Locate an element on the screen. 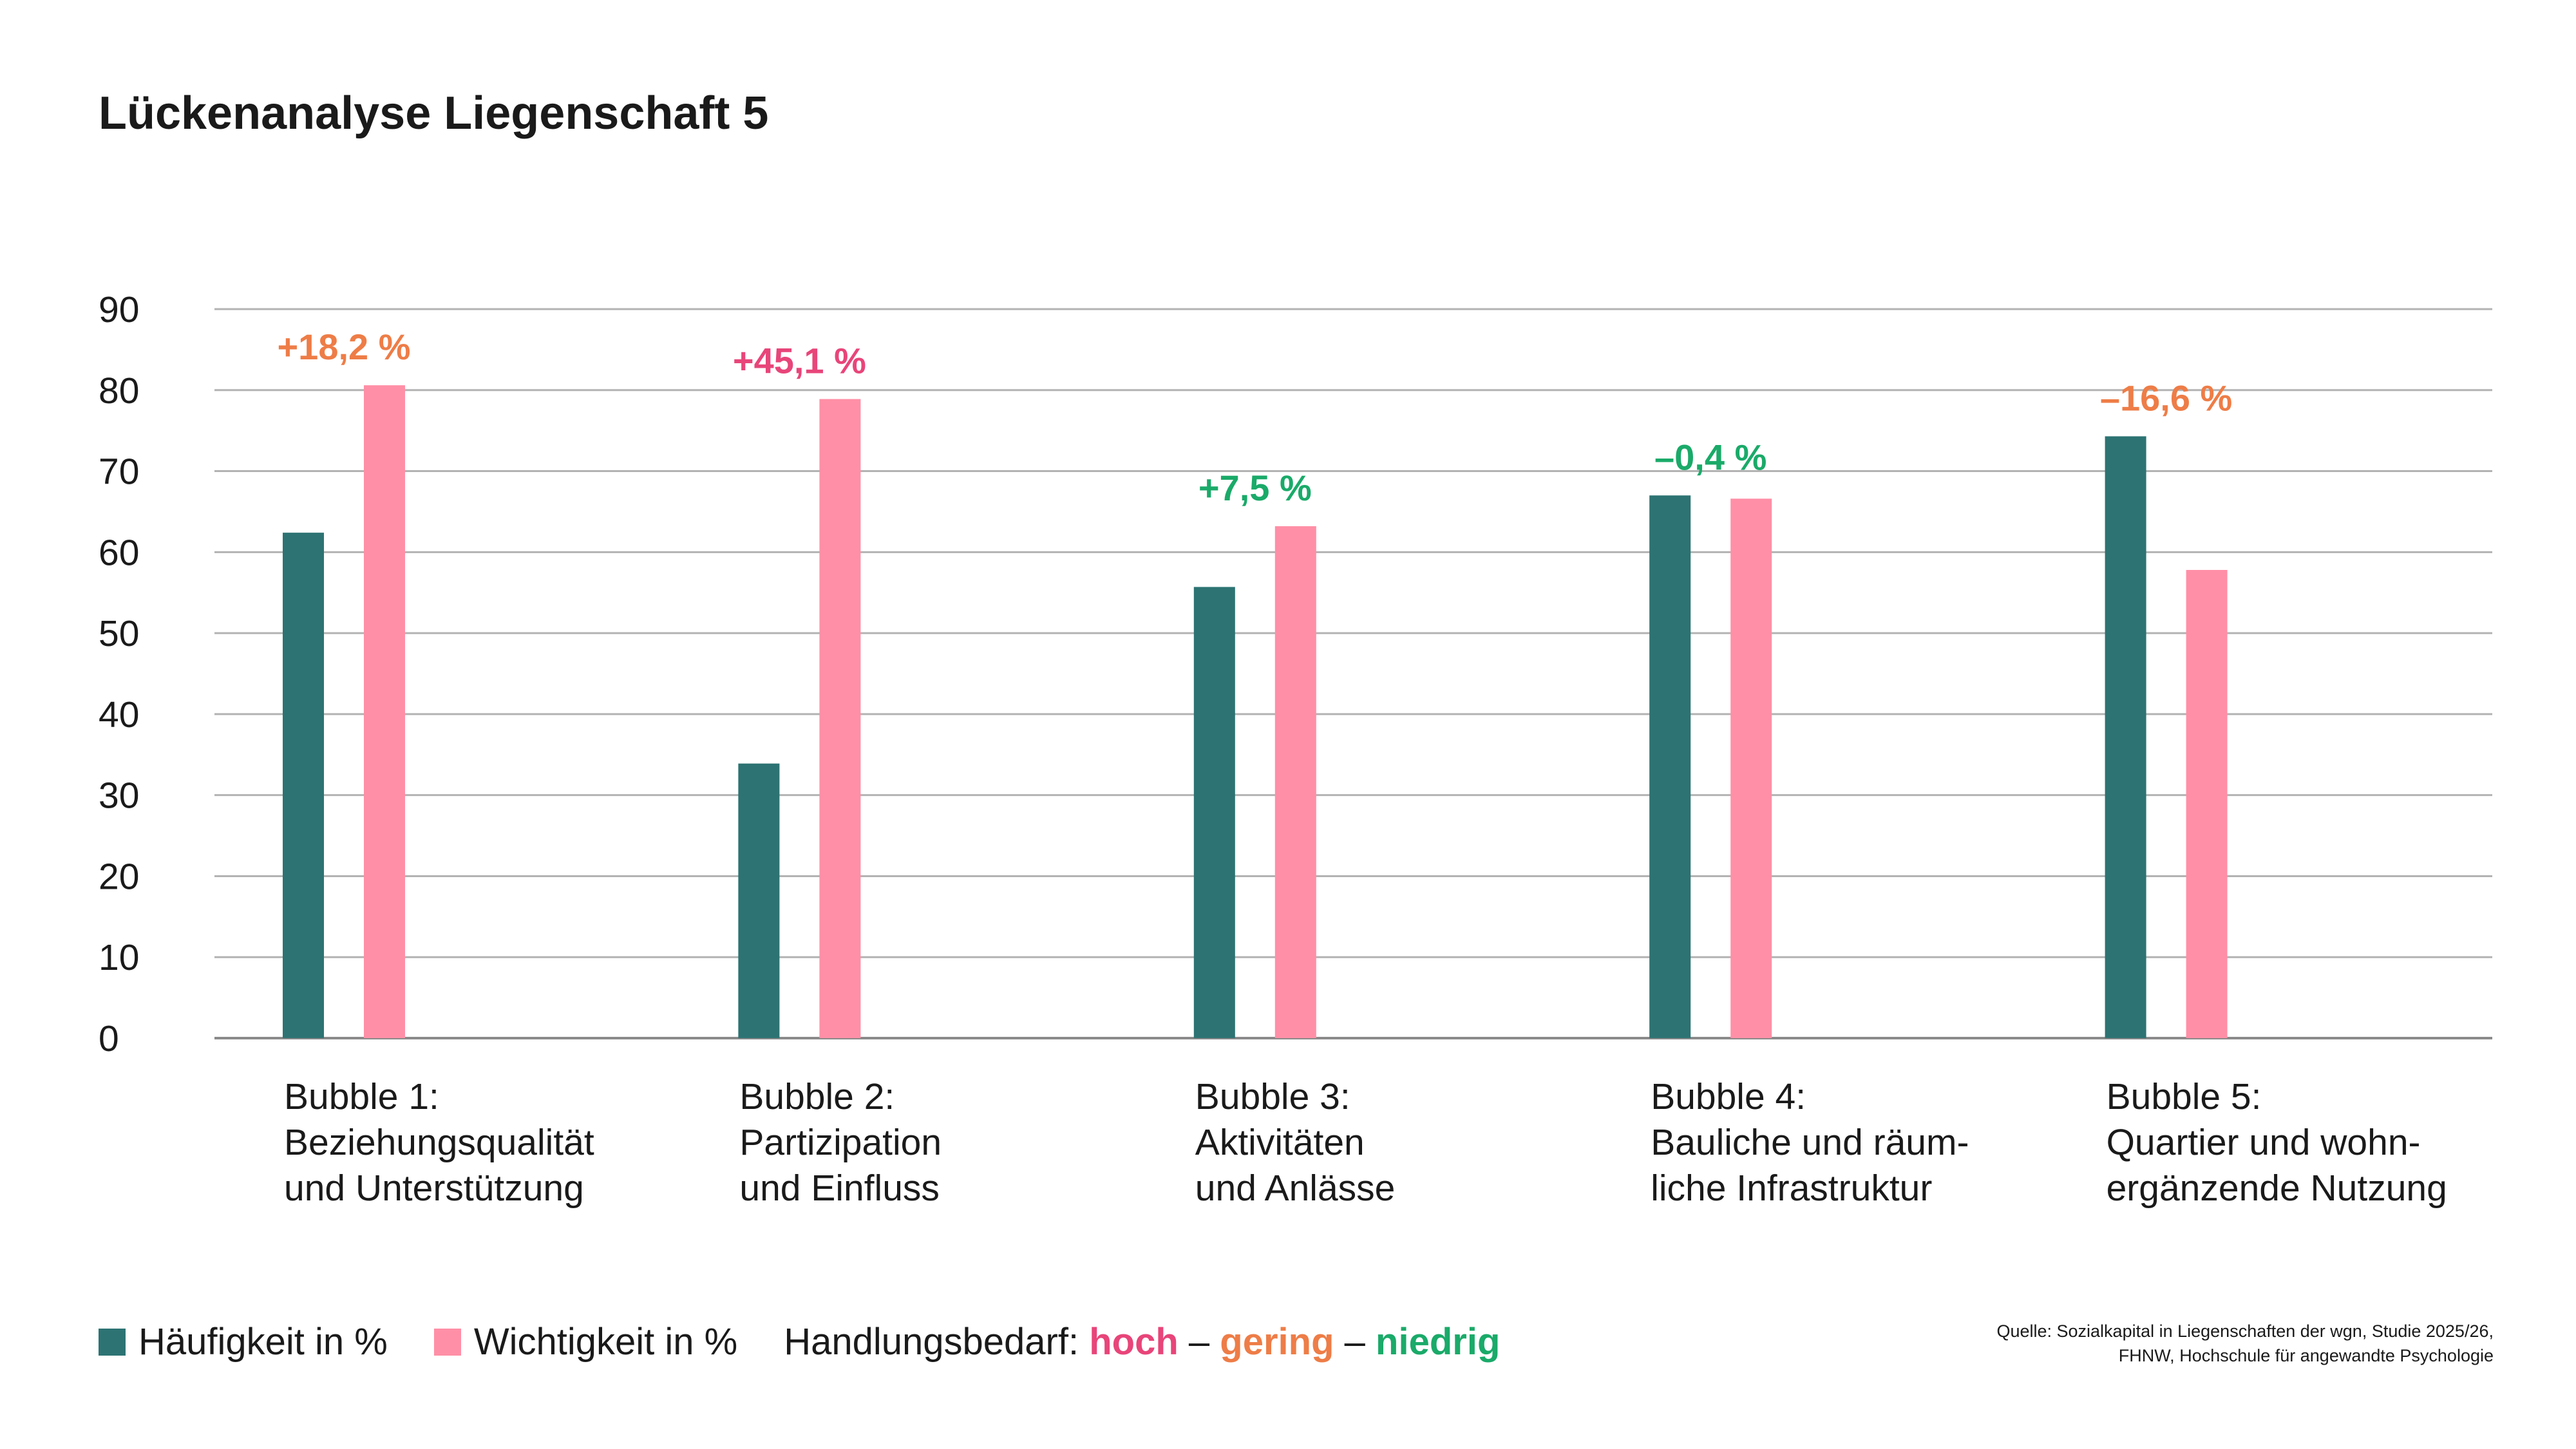 The height and width of the screenshot is (1449, 2576). category-label-line: Bubble 2: is located at coordinates (817, 1096).